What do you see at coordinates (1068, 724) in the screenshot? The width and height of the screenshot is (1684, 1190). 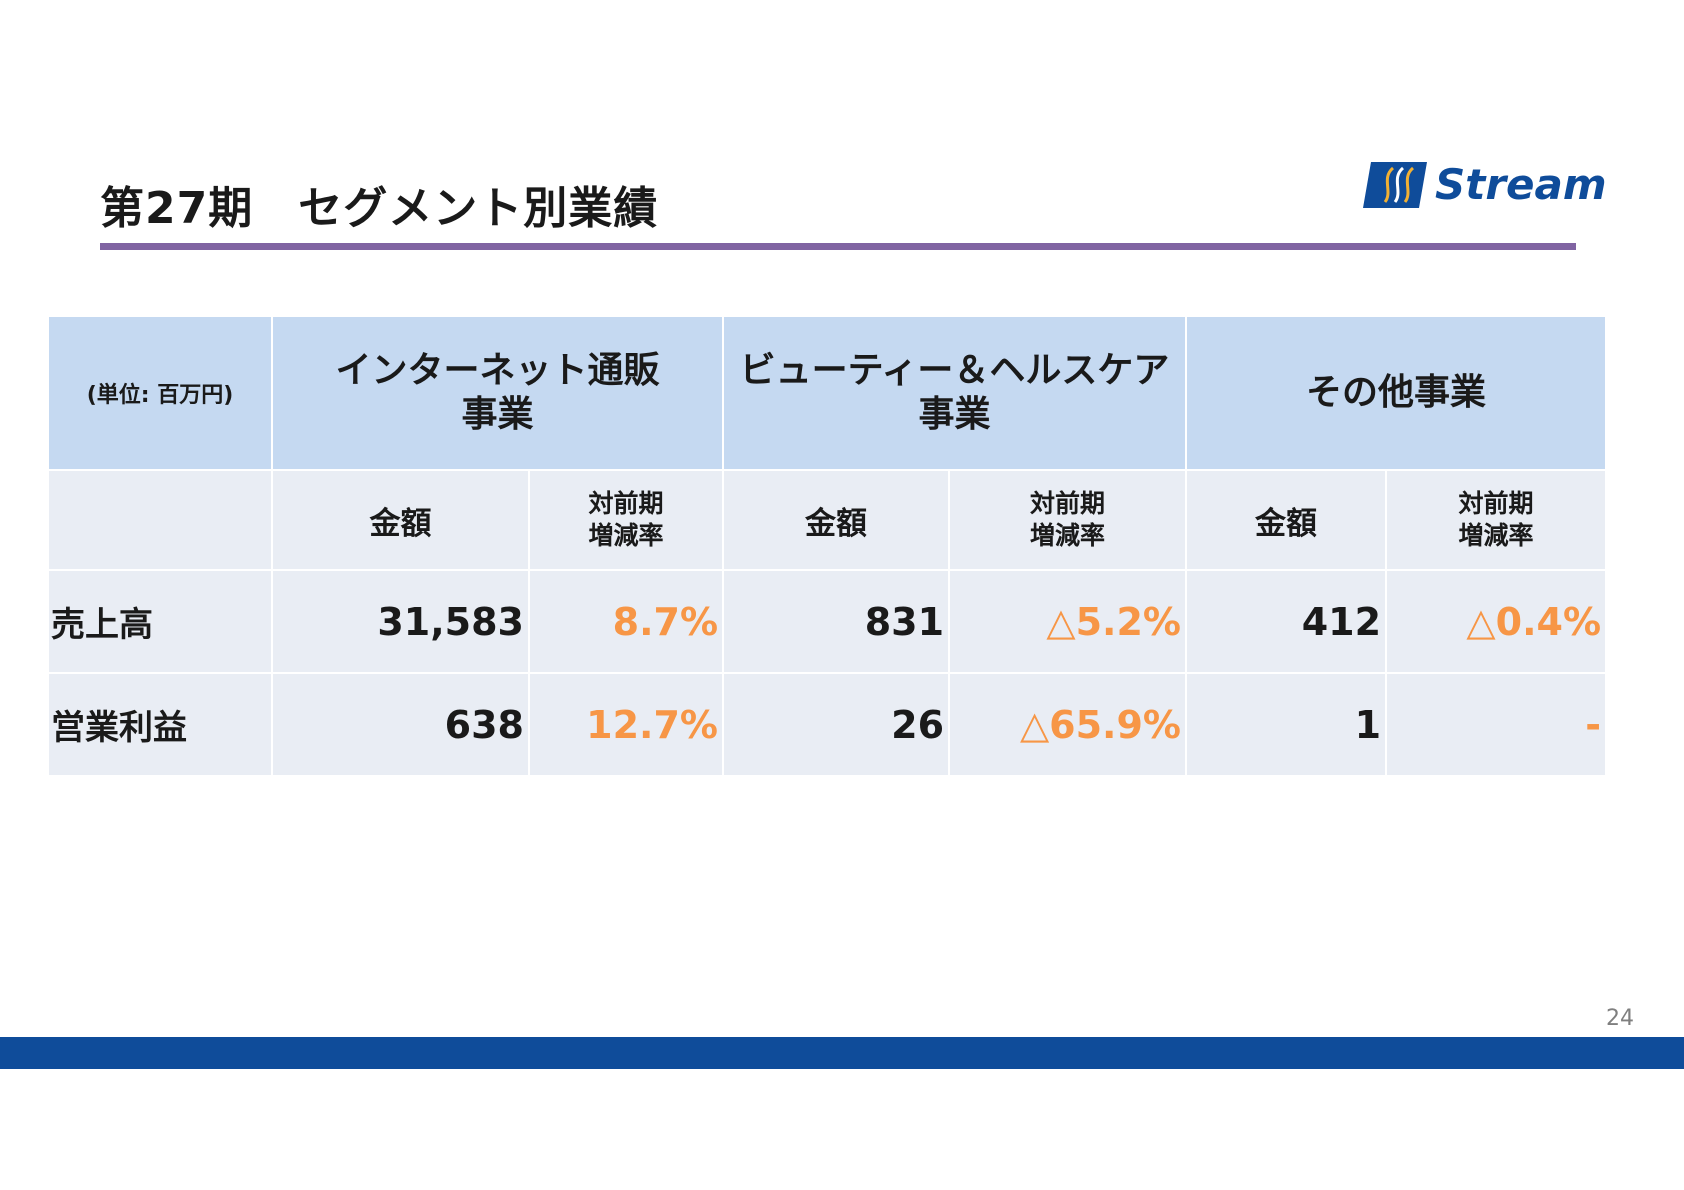 I see `rate-value: △65.9%` at bounding box center [1068, 724].